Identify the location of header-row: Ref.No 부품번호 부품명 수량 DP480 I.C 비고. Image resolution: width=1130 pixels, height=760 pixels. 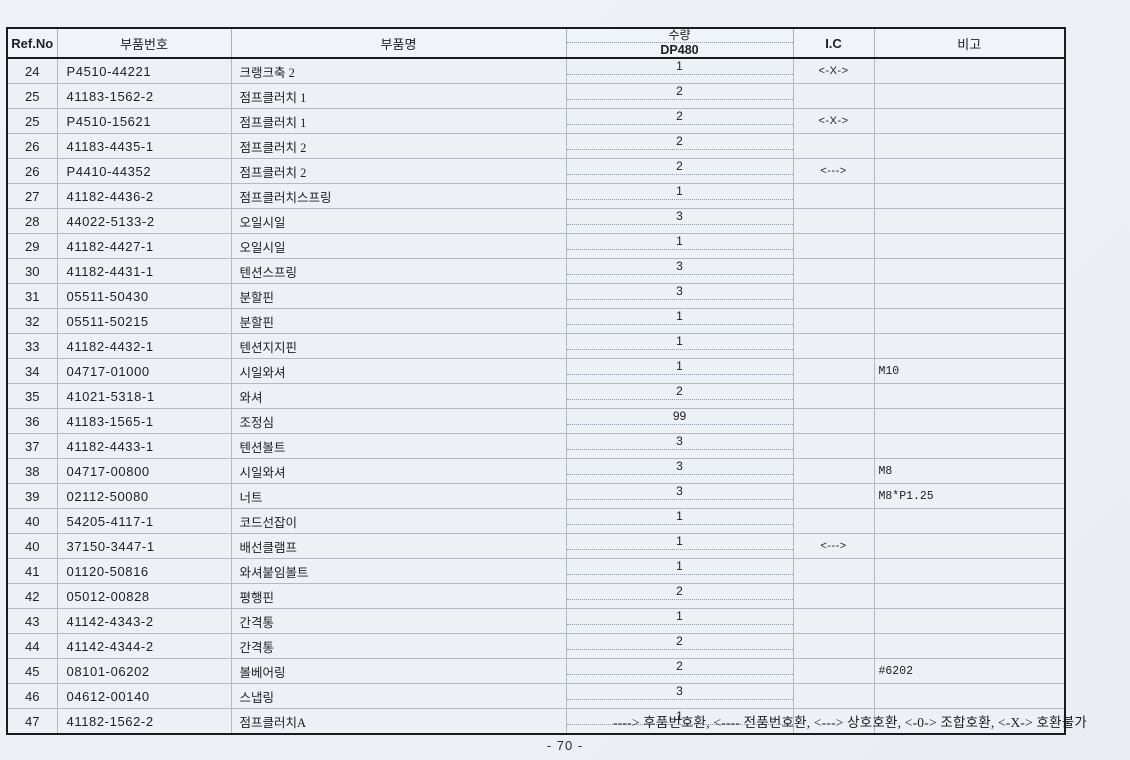
(536, 43).